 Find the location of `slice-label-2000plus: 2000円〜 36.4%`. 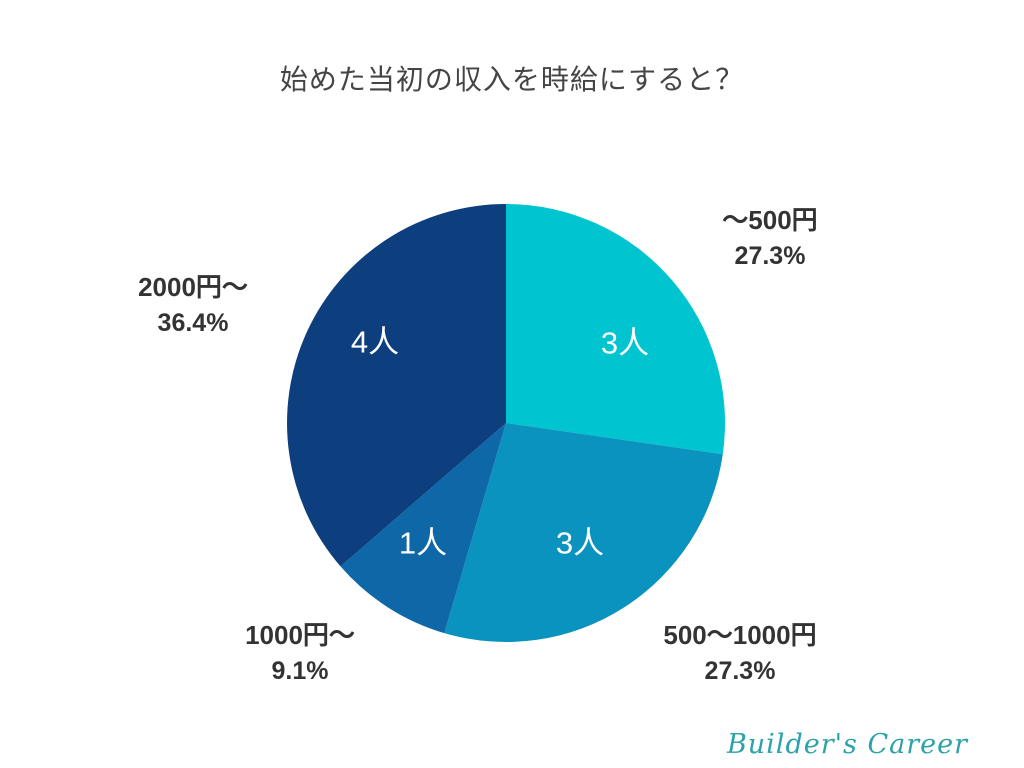

slice-label-2000plus: 2000円〜 36.4% is located at coordinates (193, 305).